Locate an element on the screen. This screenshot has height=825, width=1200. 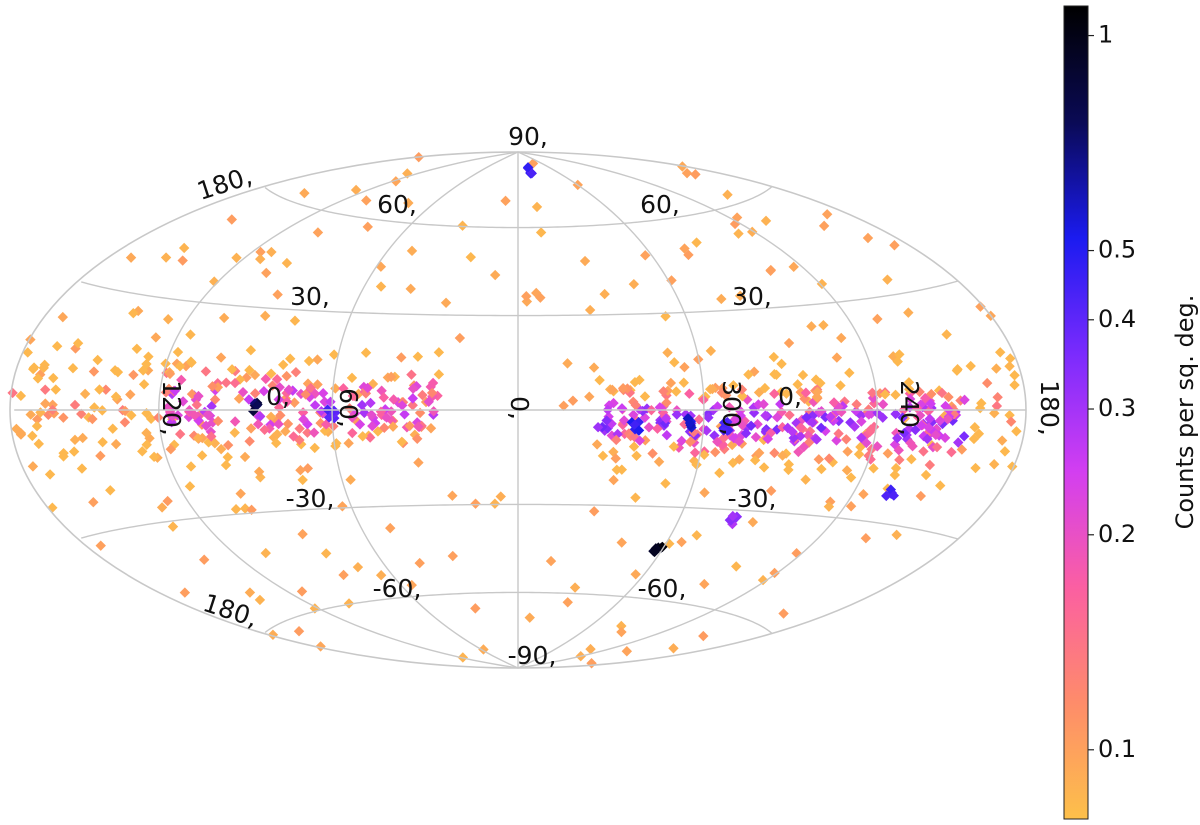
meridian-line is located at coordinates (611, 410).